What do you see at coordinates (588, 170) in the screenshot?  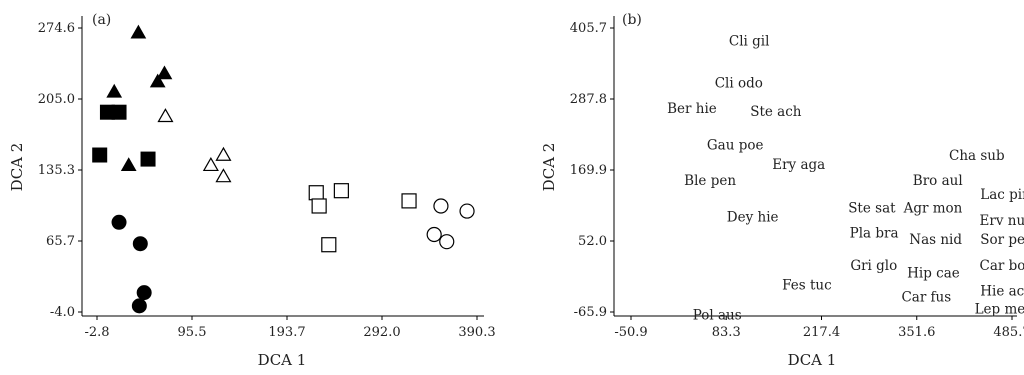 I see `y-tick-label: 169.9` at bounding box center [588, 170].